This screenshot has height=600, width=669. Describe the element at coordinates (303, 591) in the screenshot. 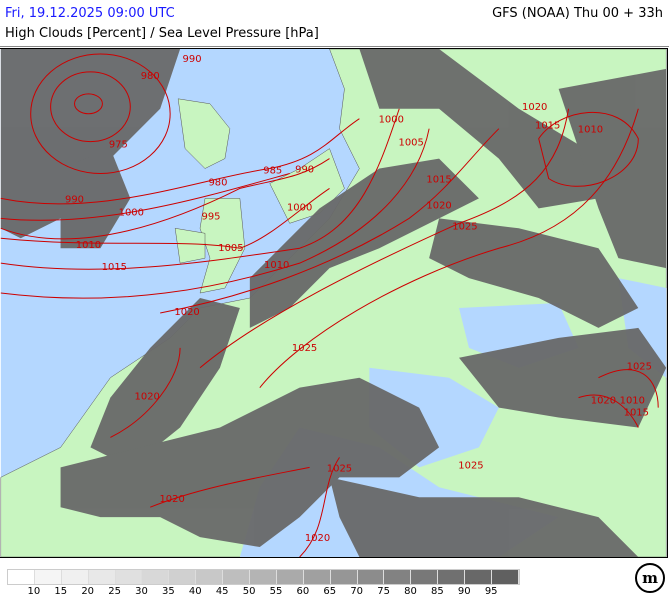

I see `legend-label: 60` at that location.